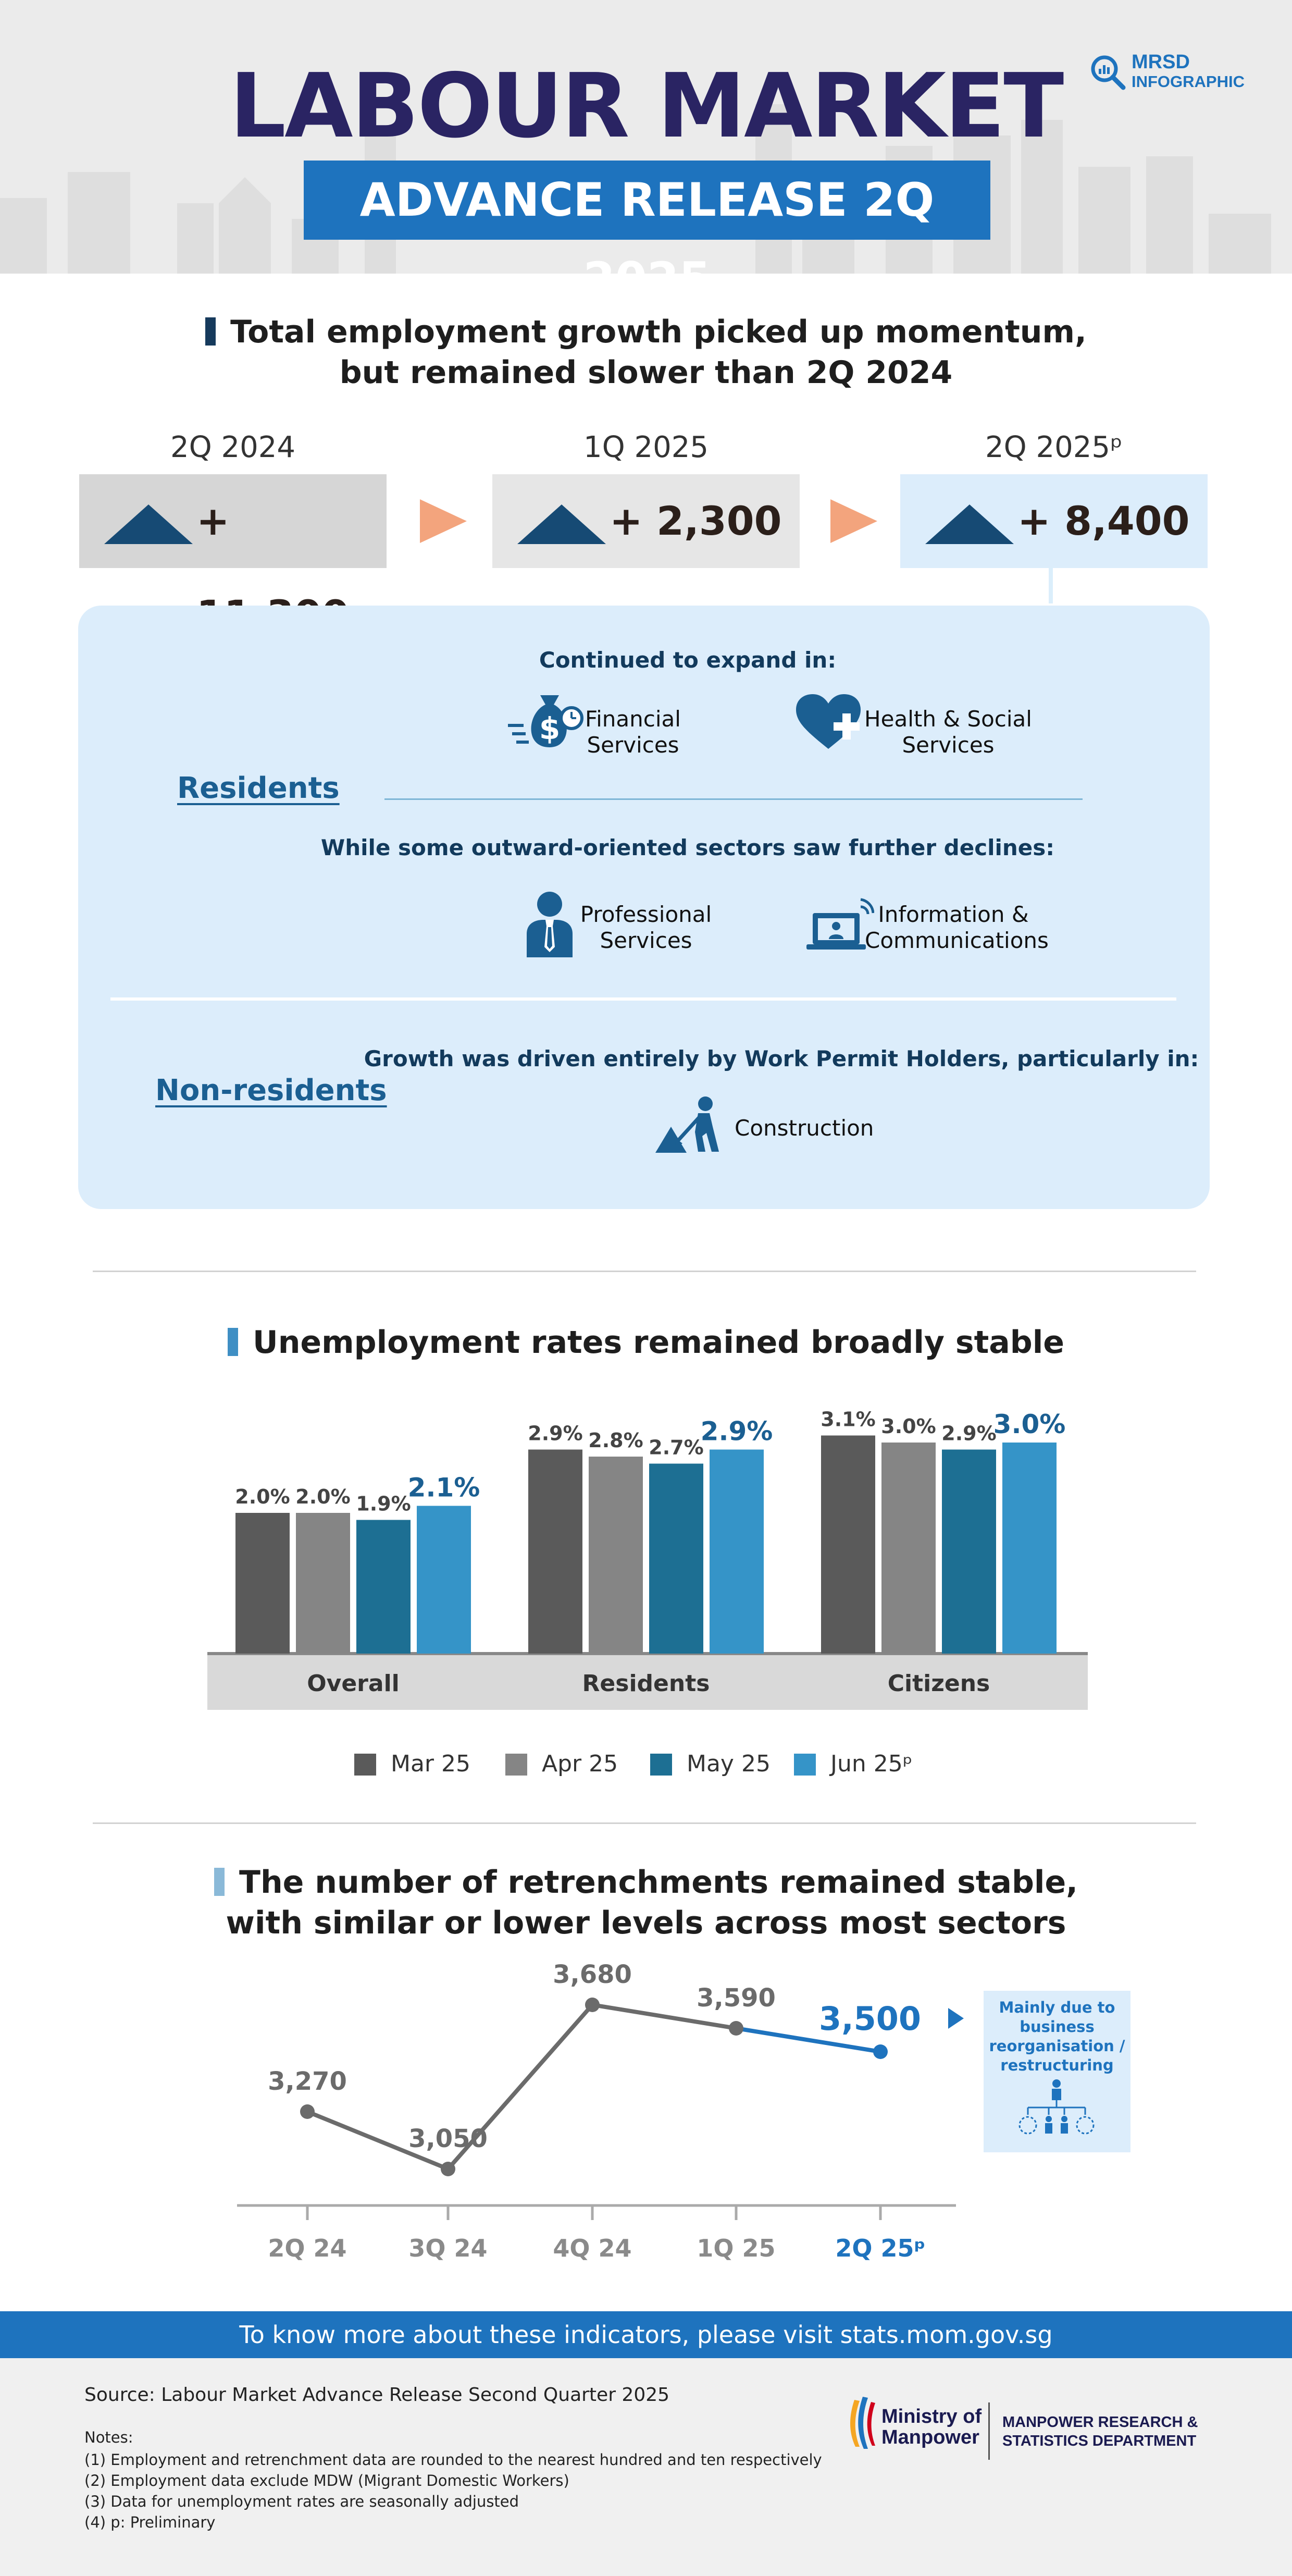 The width and height of the screenshot is (1292, 2576). Describe the element at coordinates (383, 1504) in the screenshot. I see `bar-value-label: 1.9%` at that location.